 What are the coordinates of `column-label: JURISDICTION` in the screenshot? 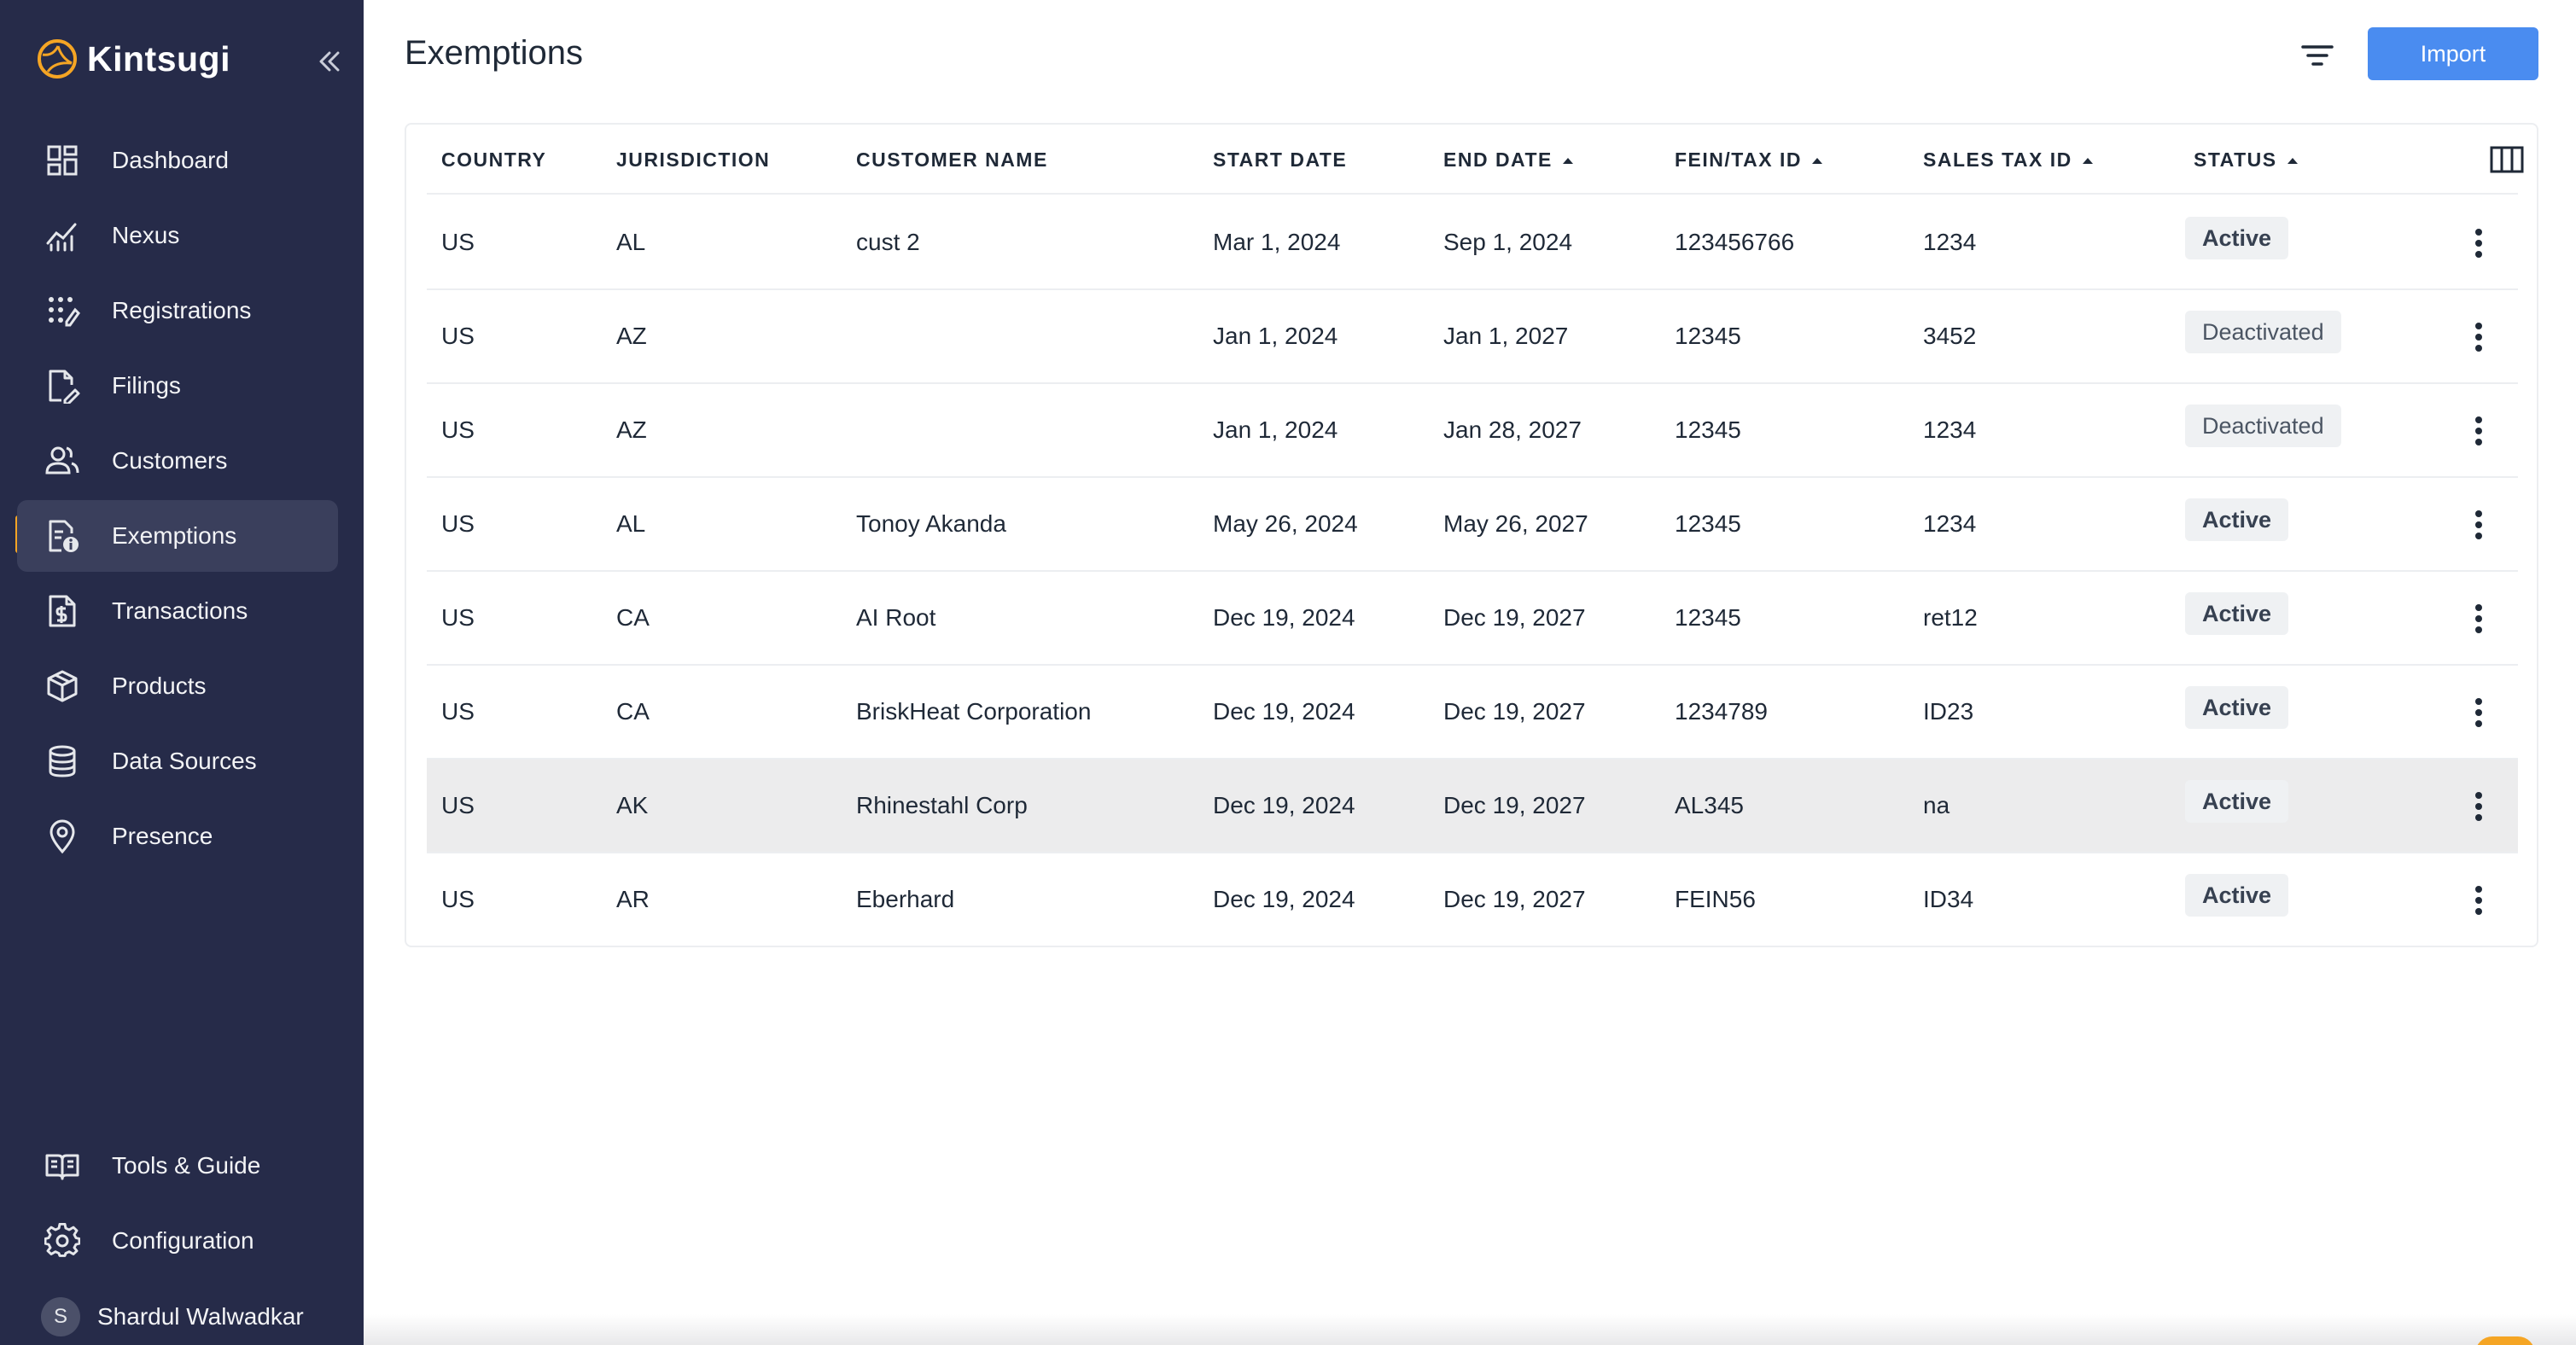 It's located at (693, 159).